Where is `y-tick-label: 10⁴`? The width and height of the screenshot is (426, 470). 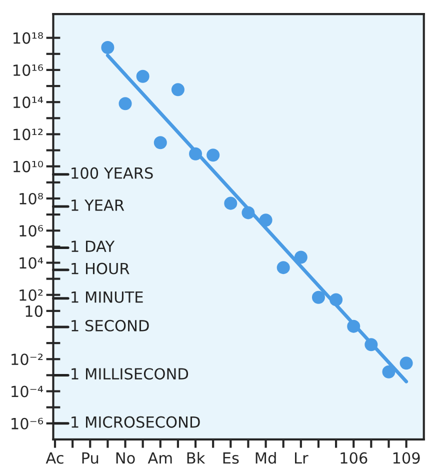
y-tick-label: 10⁴ is located at coordinates (32, 263).